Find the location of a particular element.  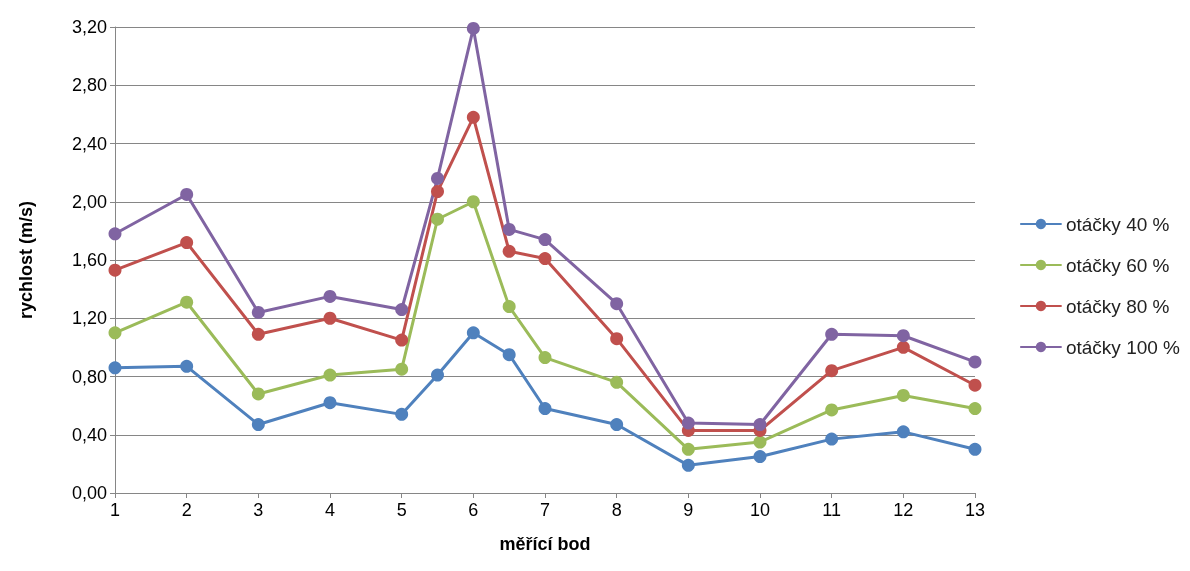

y-tick-label: 2,00 is located at coordinates (89, 201).